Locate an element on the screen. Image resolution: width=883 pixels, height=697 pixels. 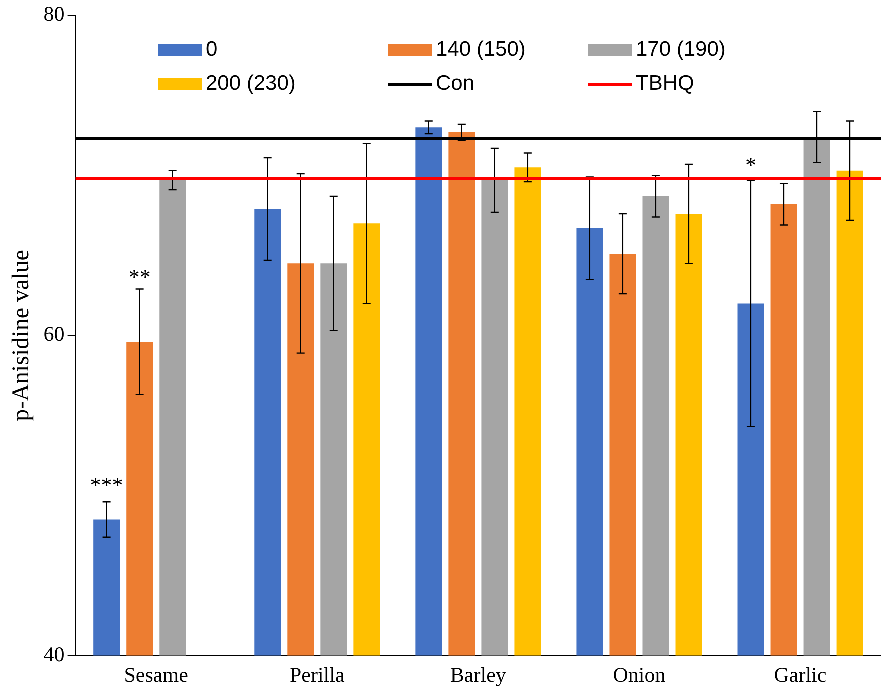
annotation: *** is located at coordinates (107, 485).